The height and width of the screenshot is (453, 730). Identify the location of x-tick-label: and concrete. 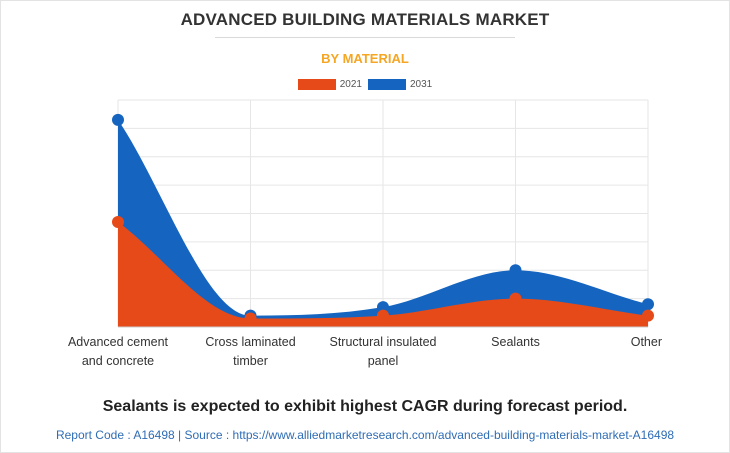
(118, 361).